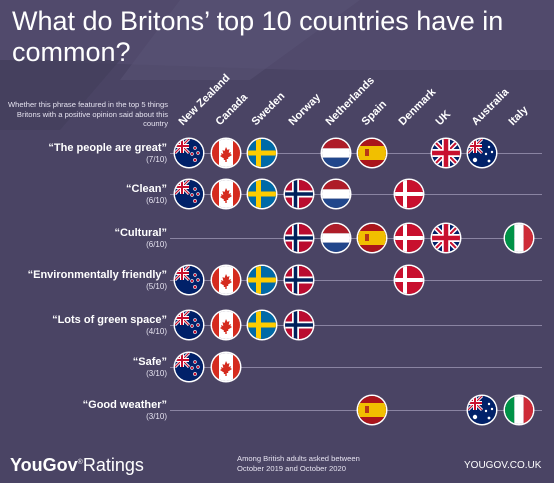 The height and width of the screenshot is (483, 554). I want to click on row-phrase: “Clean”, so click(146, 189).